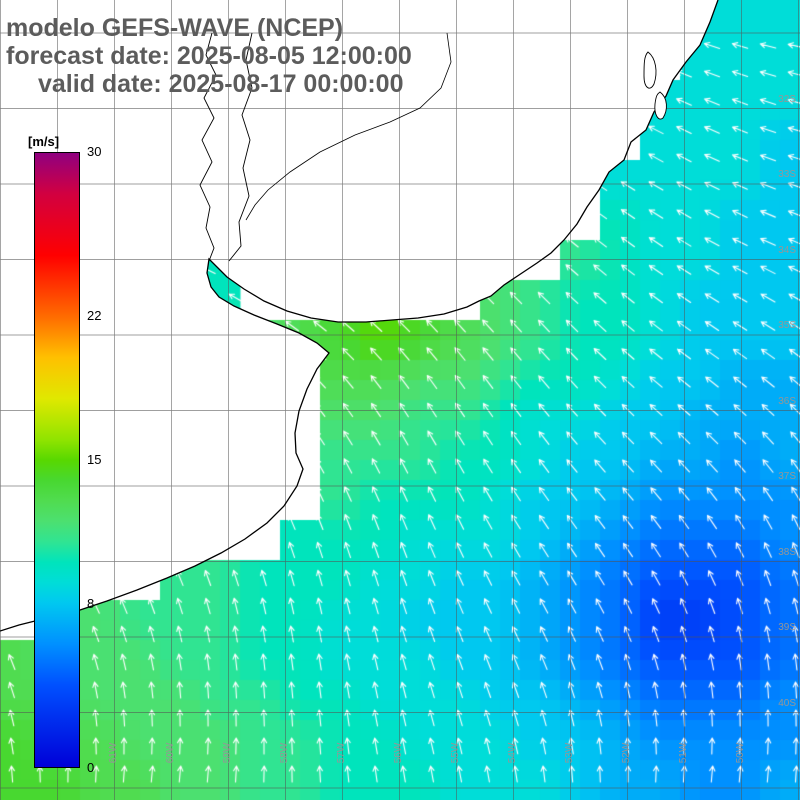  I want to click on colorbar-tick: 0, so click(91, 767).